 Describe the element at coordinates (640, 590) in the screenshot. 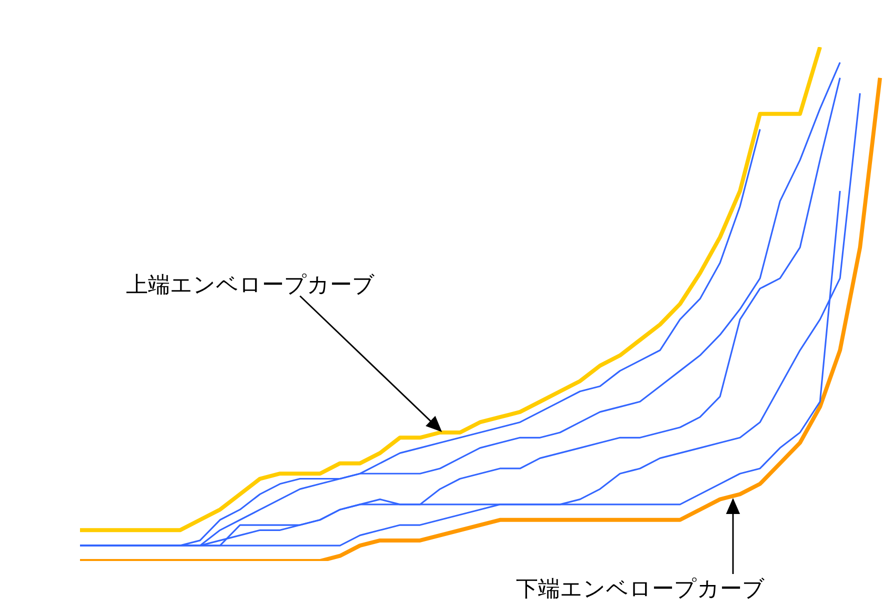

I see `text: 下端エンベロープカーブ` at that location.